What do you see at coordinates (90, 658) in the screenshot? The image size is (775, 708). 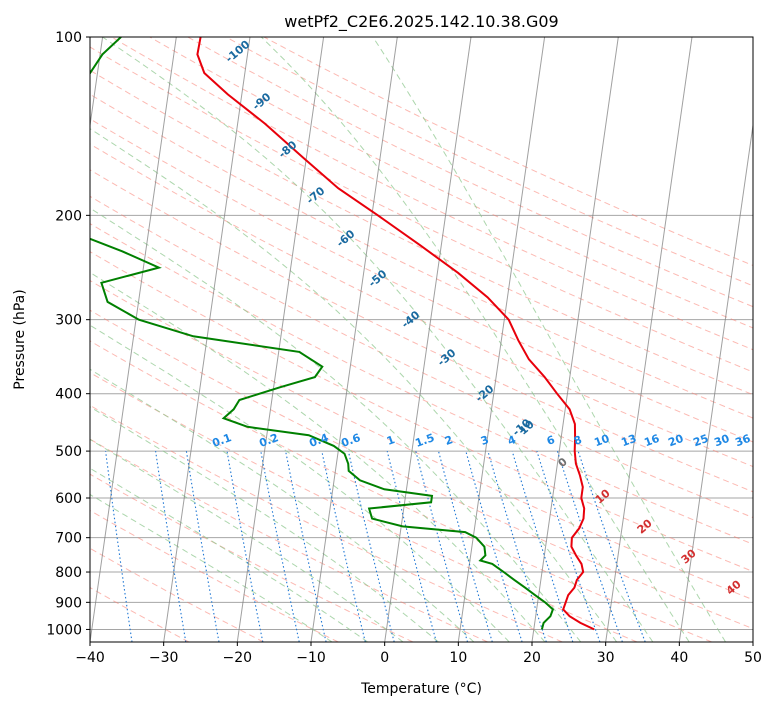 I see `x-tick-label: −40` at bounding box center [90, 658].